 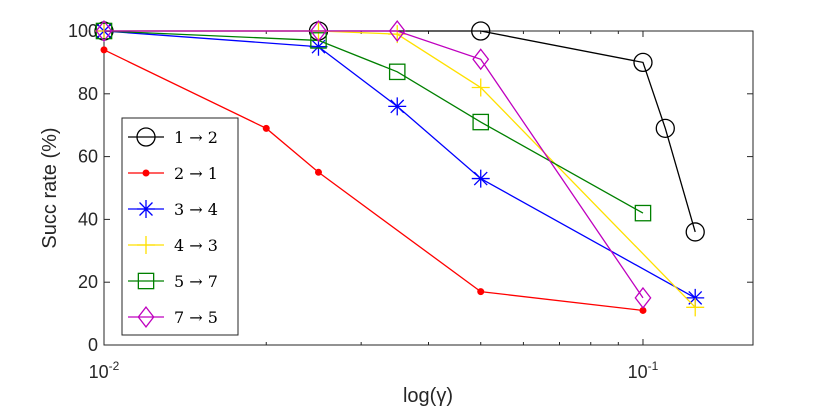 I want to click on y-tick-label: 80, so click(x=88, y=94).